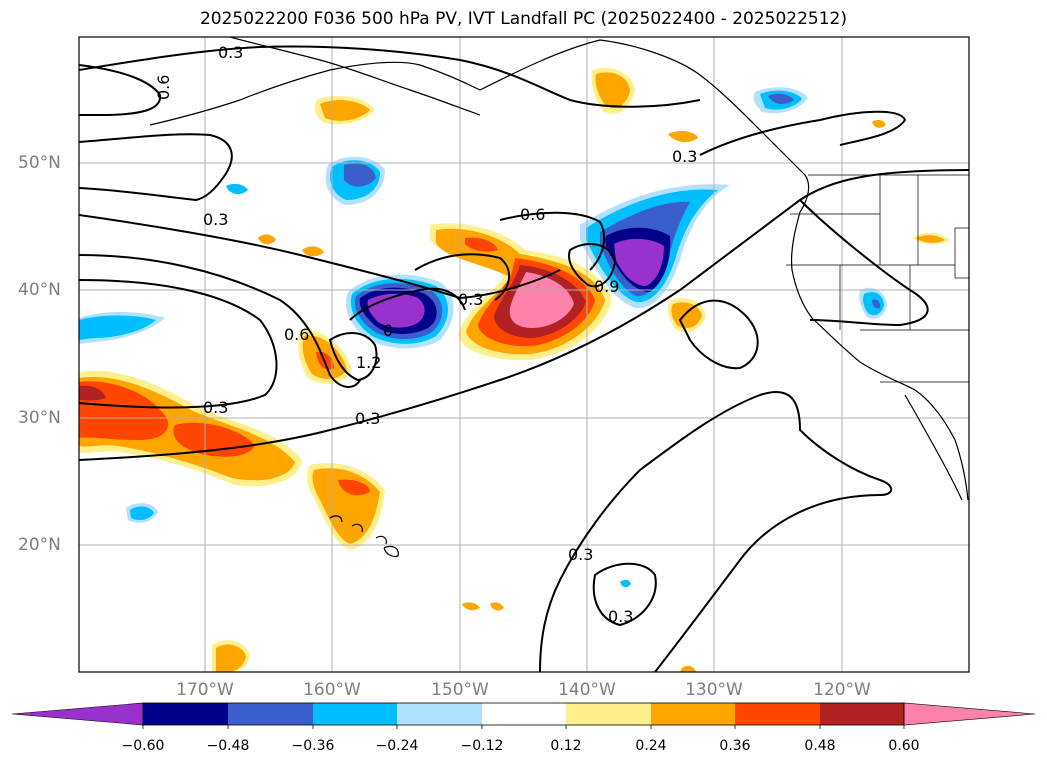 The image size is (1047, 765). I want to click on colorbar-tick-label: −0.24, so click(397, 746).